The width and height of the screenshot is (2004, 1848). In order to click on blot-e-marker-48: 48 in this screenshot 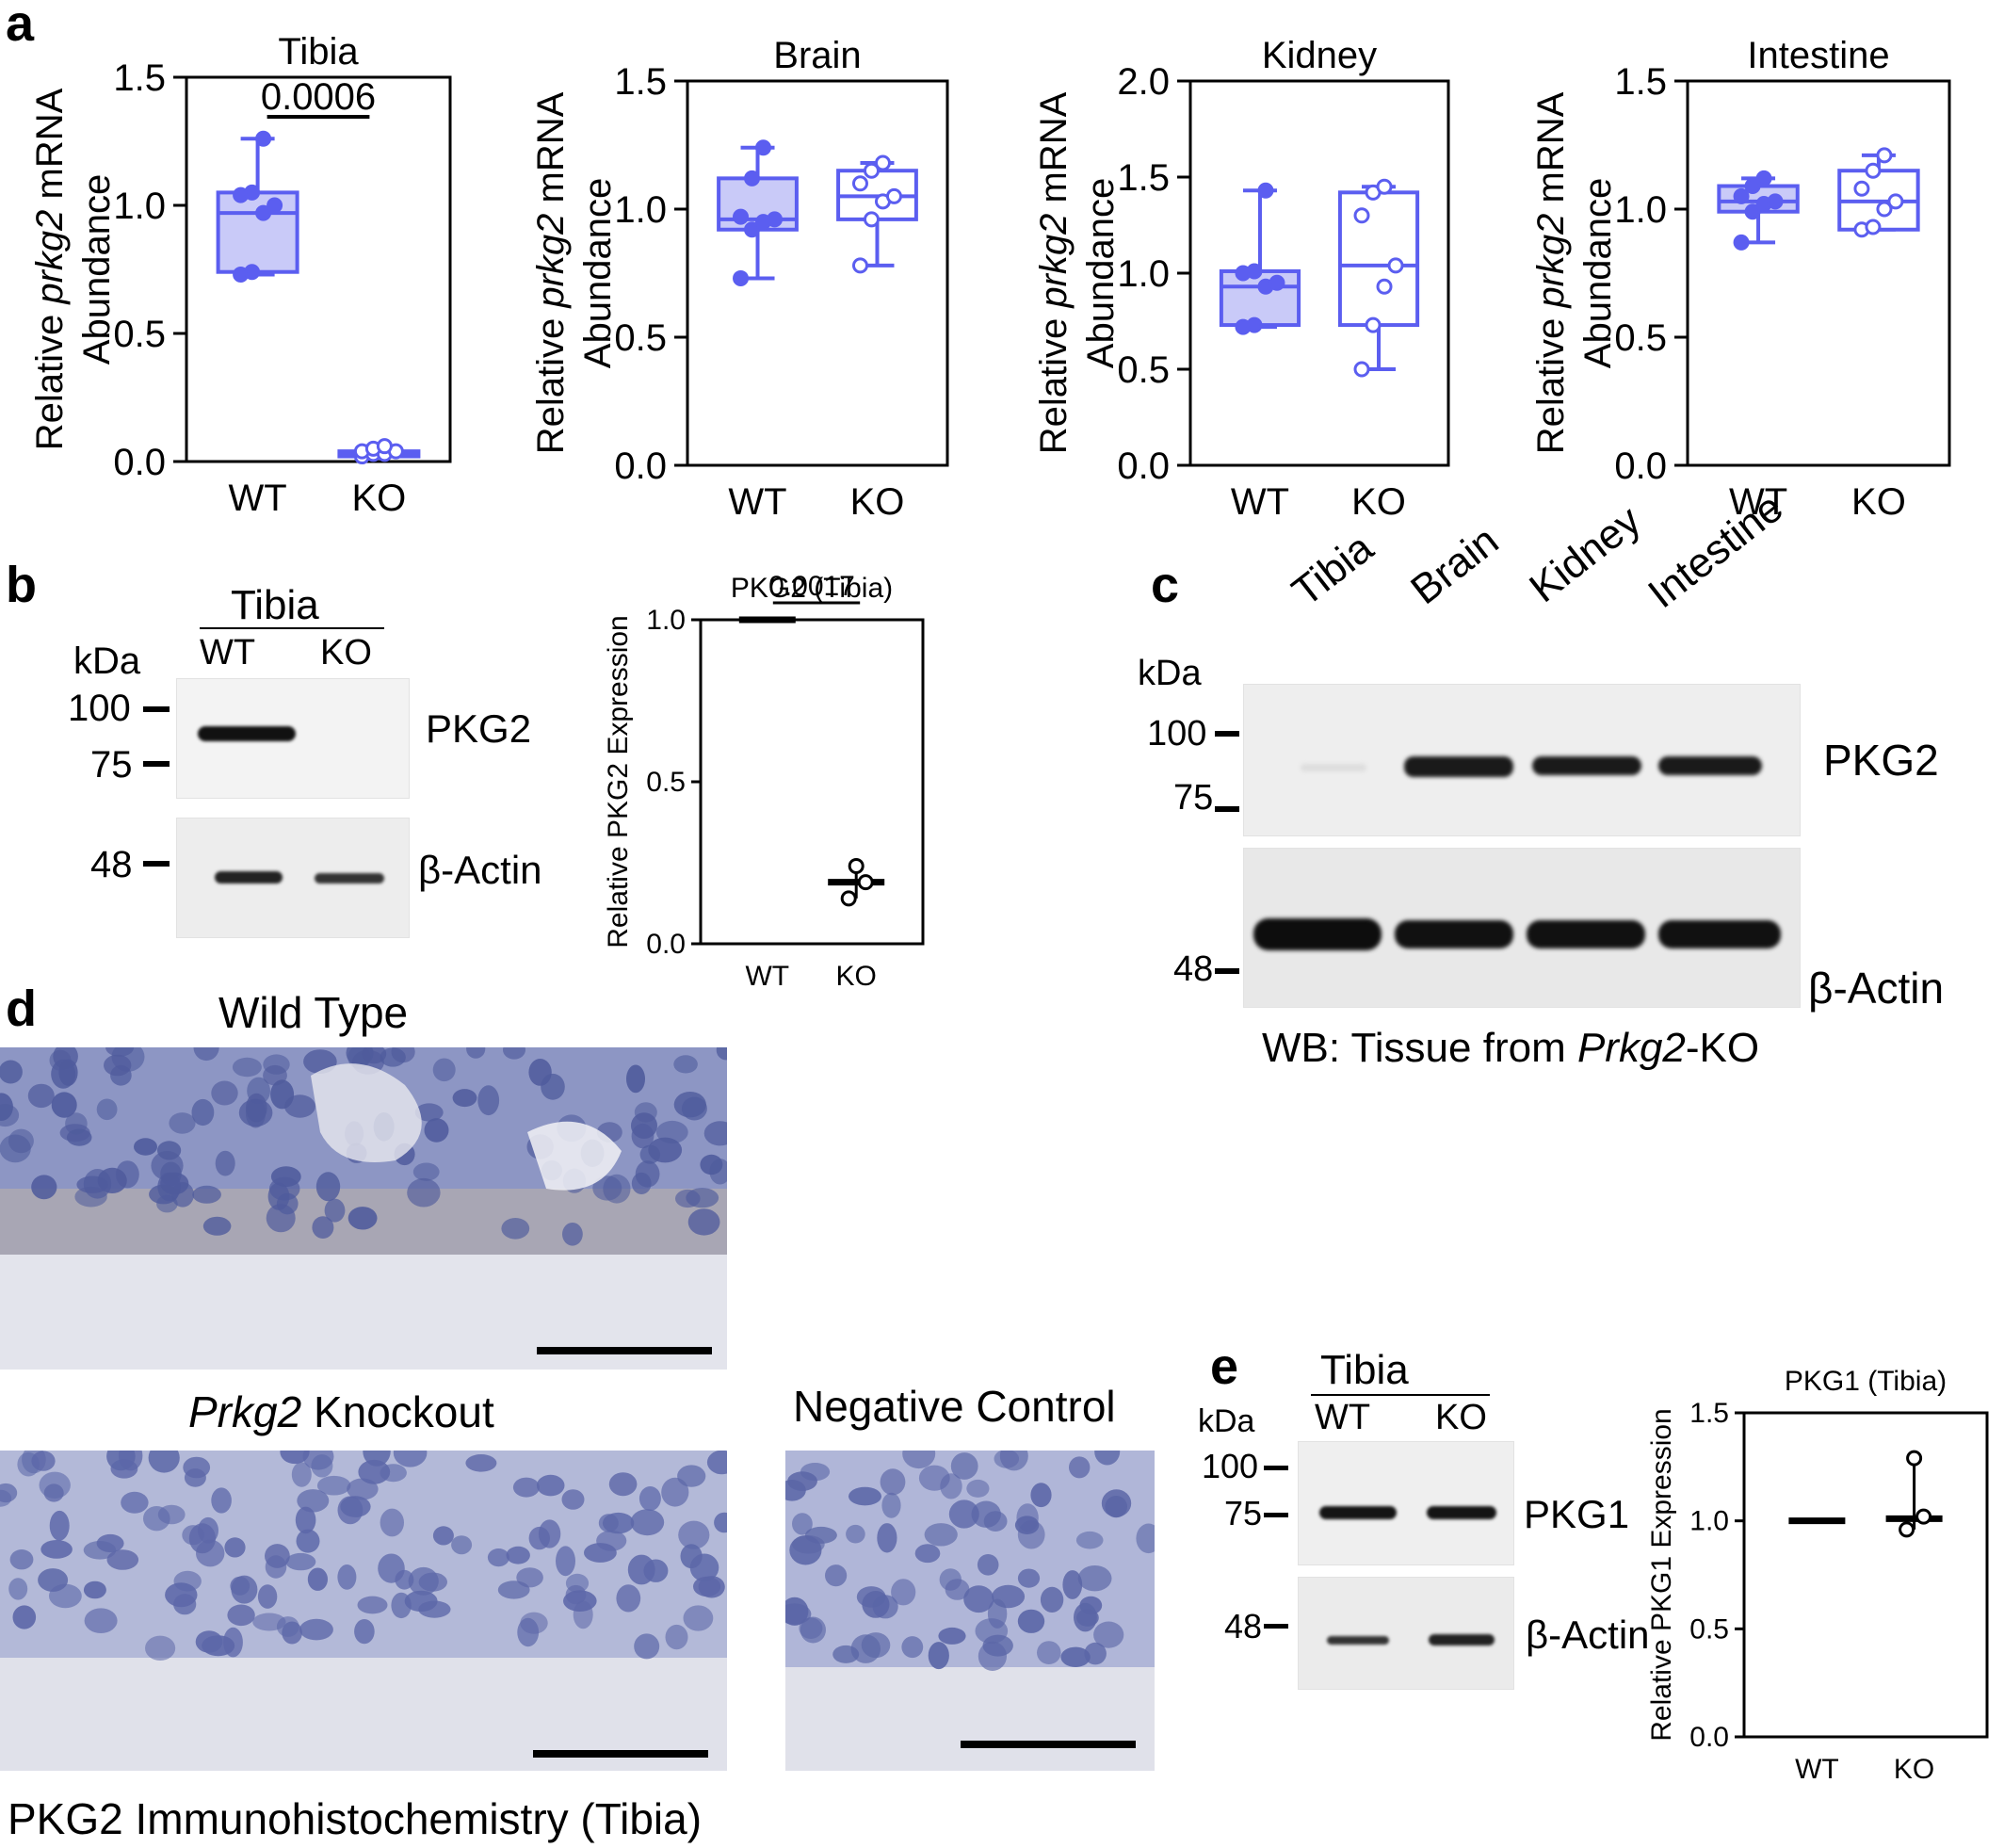, I will do `click(1243, 1626)`.